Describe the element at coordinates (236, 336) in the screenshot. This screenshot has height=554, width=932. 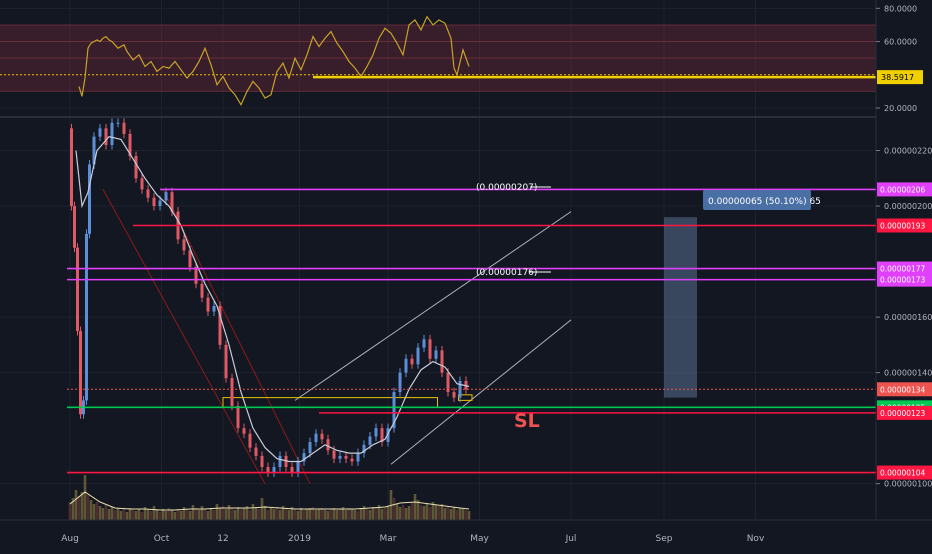
I see `downtrend-line-right` at that location.